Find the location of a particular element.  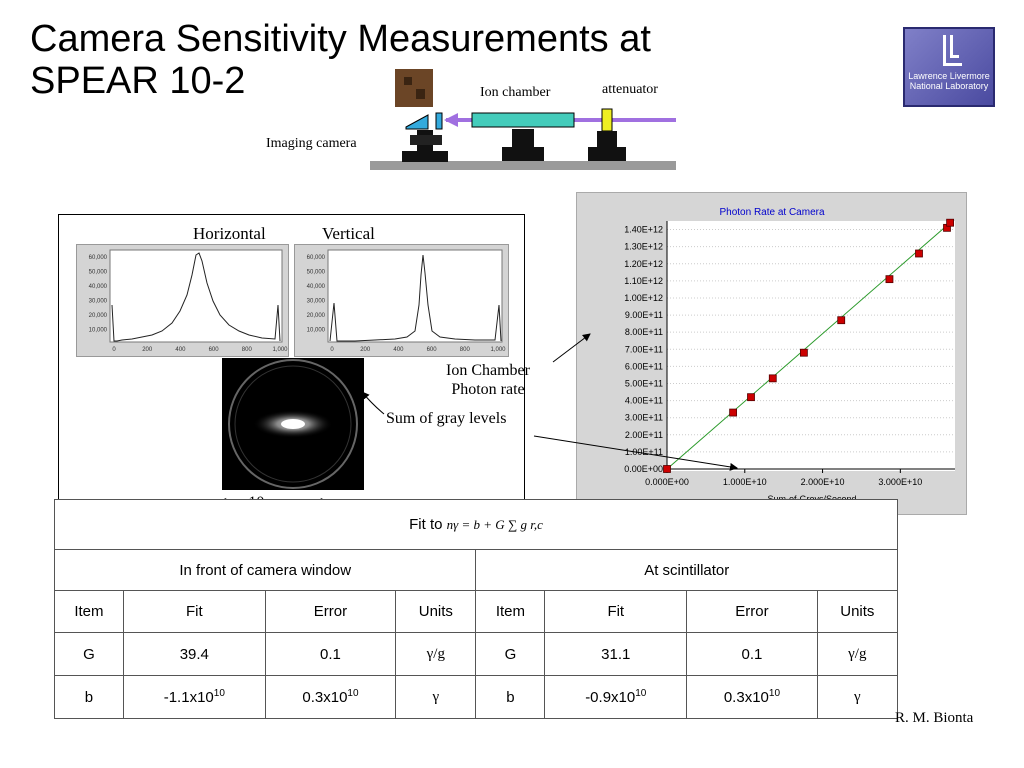

header-error-a: Error is located at coordinates (330, 611).